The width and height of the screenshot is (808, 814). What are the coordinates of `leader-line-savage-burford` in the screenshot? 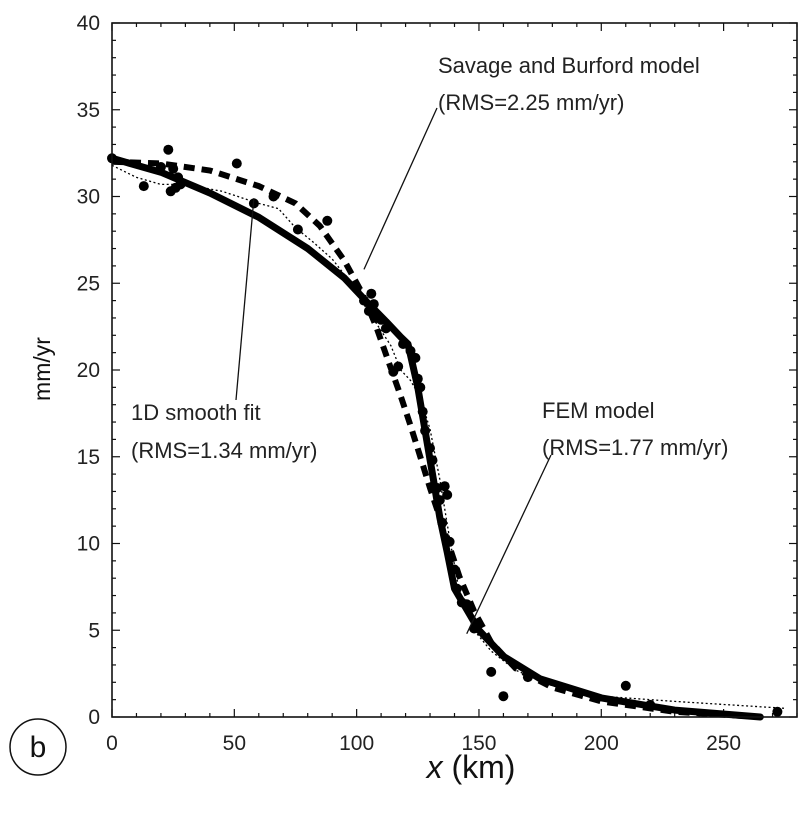 It's located at (400, 188).